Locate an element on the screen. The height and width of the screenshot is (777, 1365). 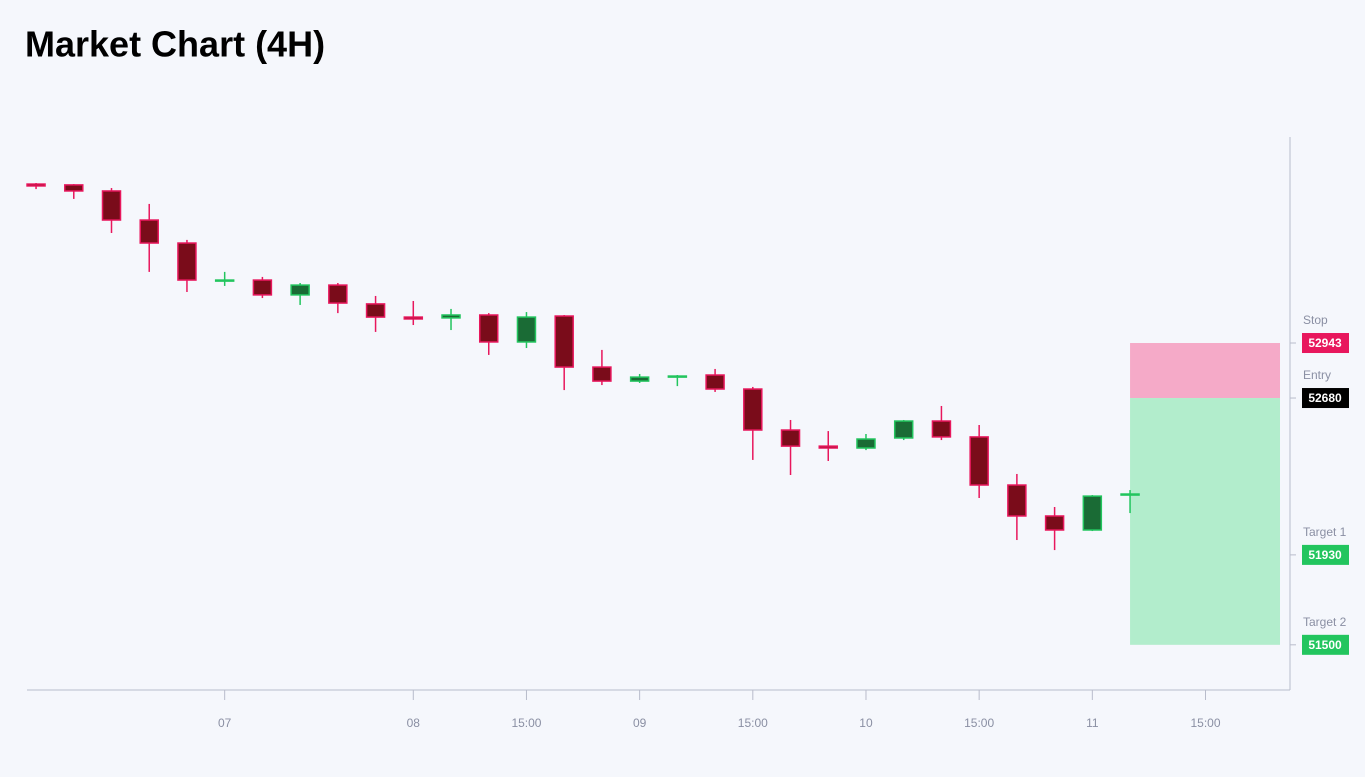
x-tick-label: 09 is located at coordinates (640, 723).